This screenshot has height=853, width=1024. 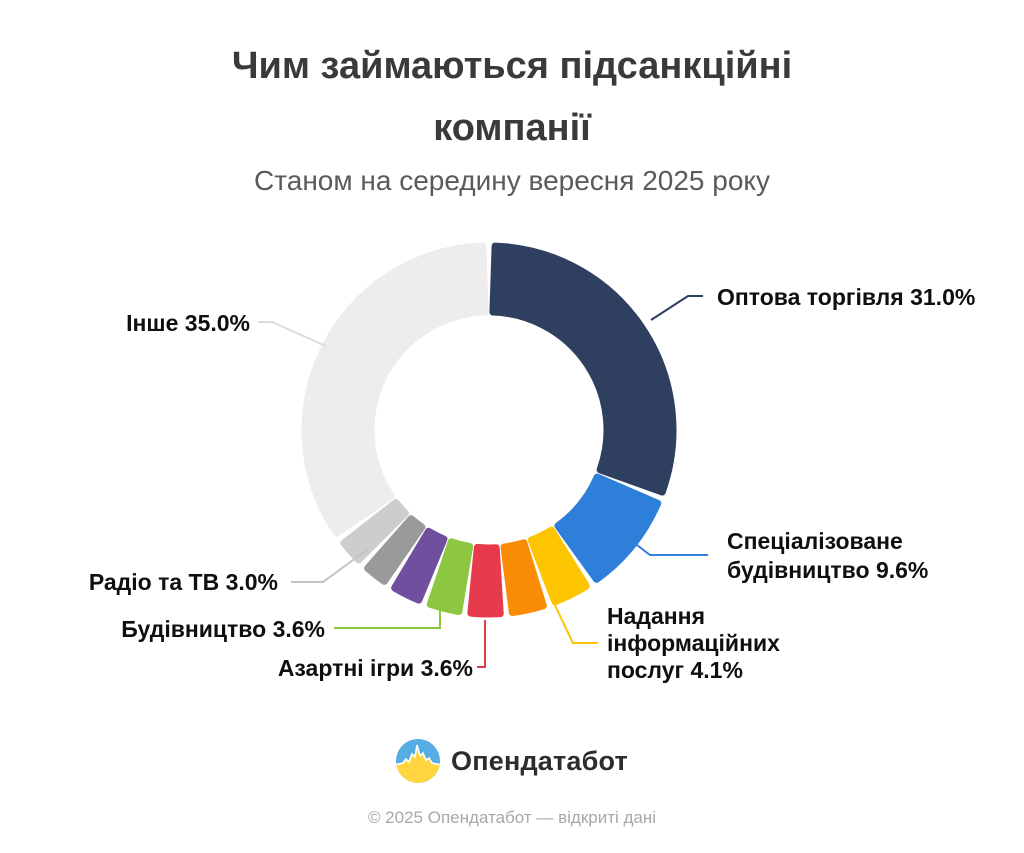 I want to click on label-other: Інше 35.0%, so click(x=188, y=323).